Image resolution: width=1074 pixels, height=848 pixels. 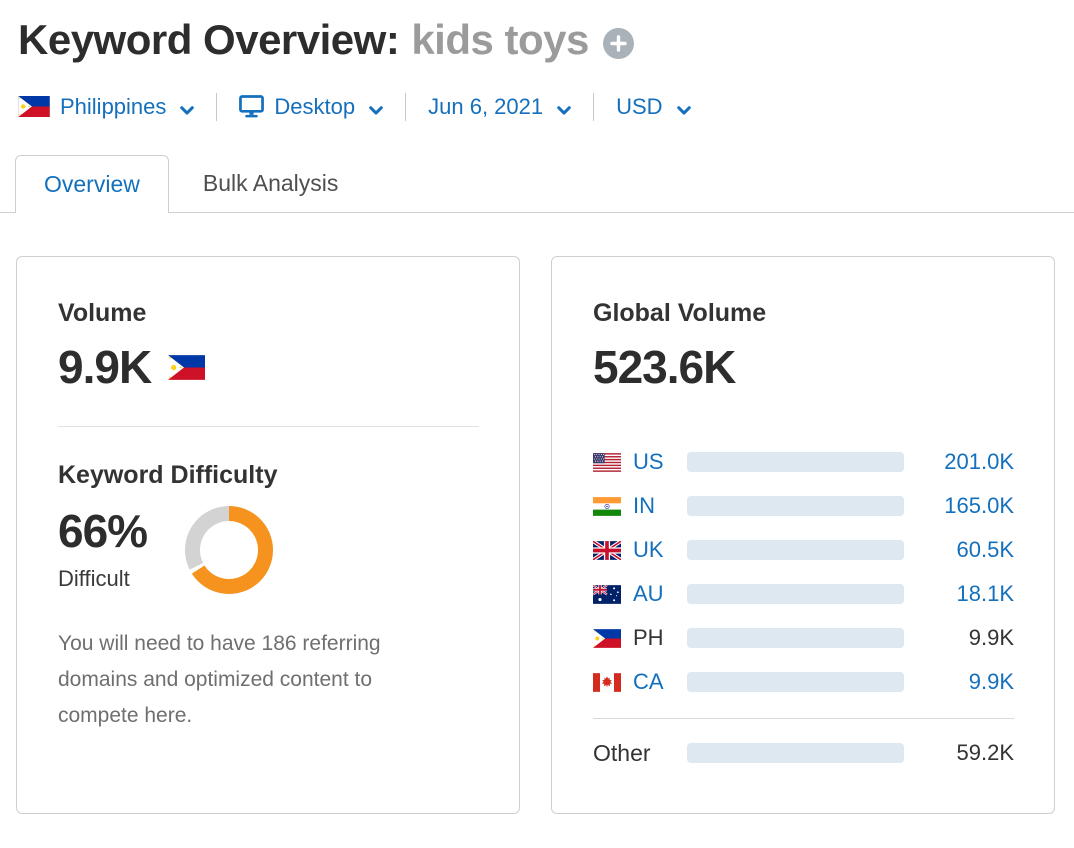 What do you see at coordinates (607, 462) in the screenshot?
I see `us-flag-icon` at bounding box center [607, 462].